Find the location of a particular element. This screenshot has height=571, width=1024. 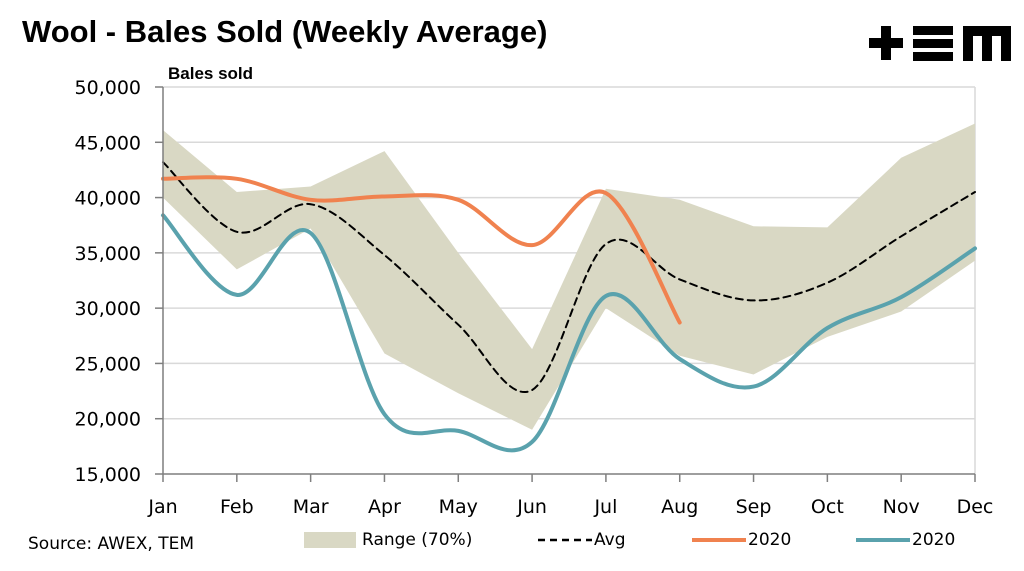

x-tick-label: Oct is located at coordinates (827, 507).